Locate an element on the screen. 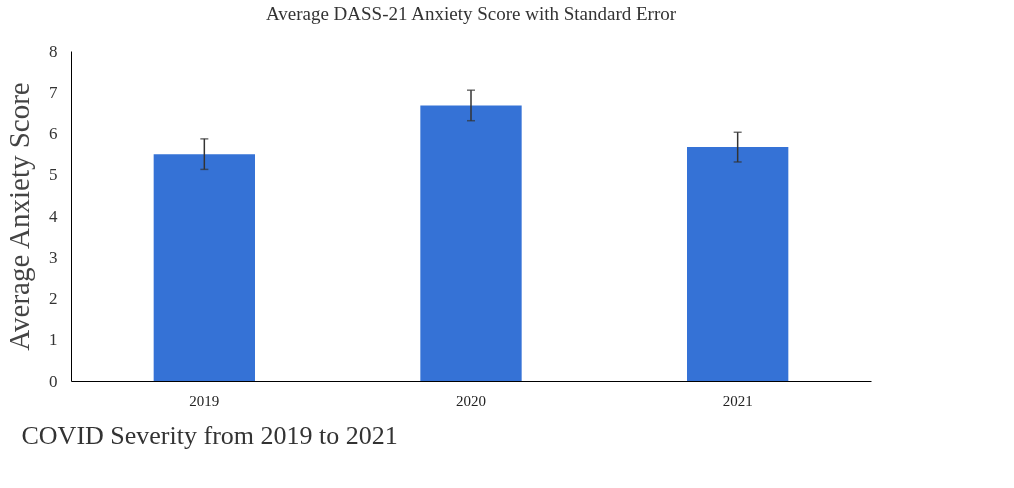 The width and height of the screenshot is (1014, 488). x-tick-label: 2021 is located at coordinates (737, 400).